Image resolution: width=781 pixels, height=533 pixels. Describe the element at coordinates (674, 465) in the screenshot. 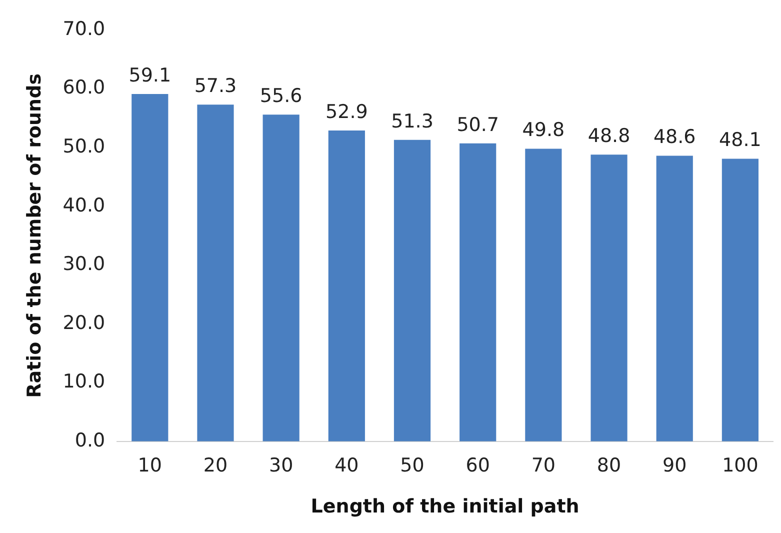

I see `x-tick-label: 90` at that location.